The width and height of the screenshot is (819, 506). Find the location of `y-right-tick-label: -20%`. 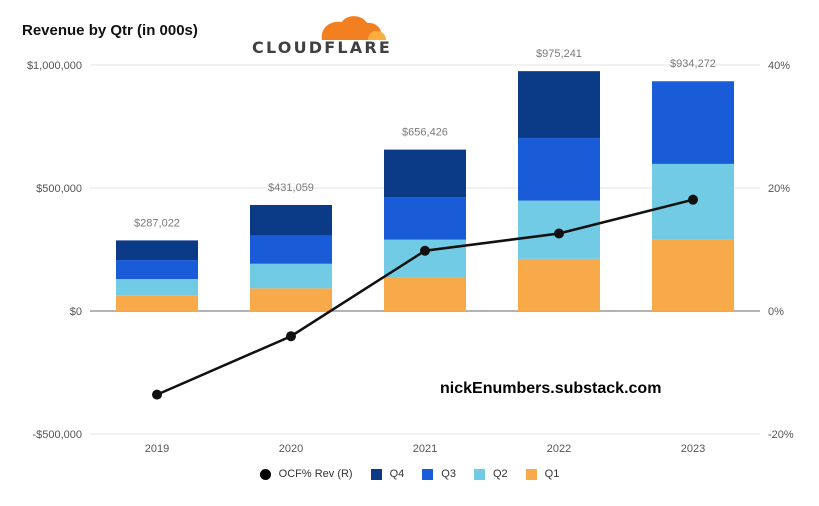

y-right-tick-label: -20% is located at coordinates (781, 435).